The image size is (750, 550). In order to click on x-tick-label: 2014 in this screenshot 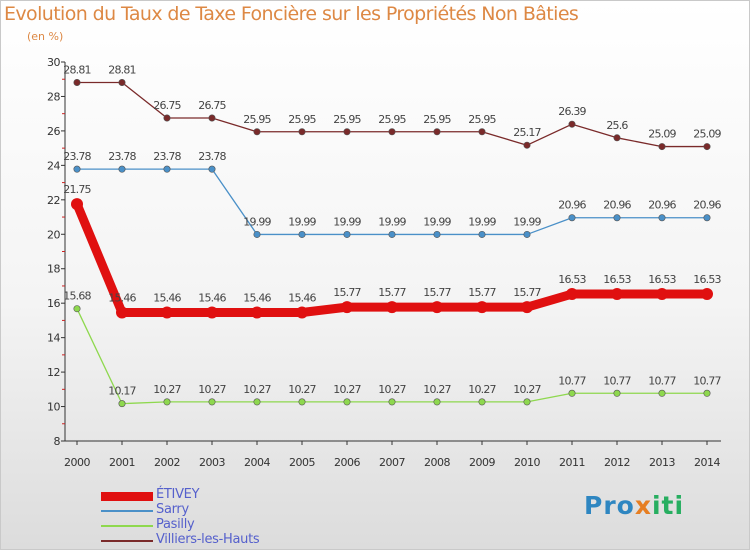, I will do `click(707, 462)`.